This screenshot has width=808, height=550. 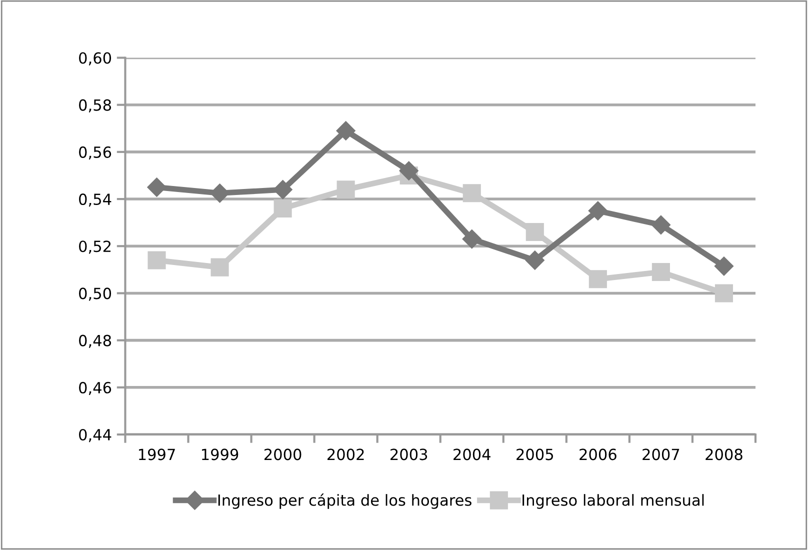 What do you see at coordinates (95, 59) in the screenshot?
I see `y-tick-label: 0,60` at bounding box center [95, 59].